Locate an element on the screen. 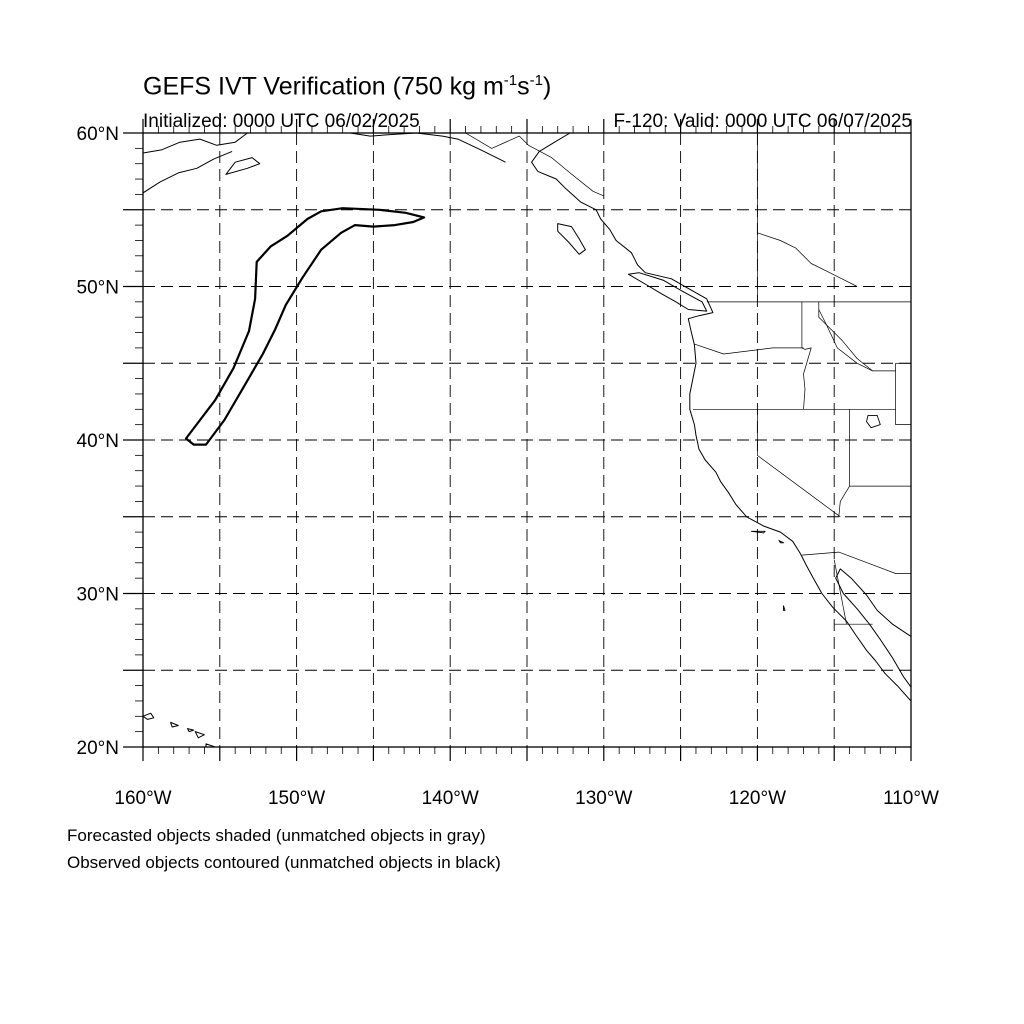 This screenshot has height=1024, width=1024. initialized-time: Initialized: 0000 UTC 06/02/2025 is located at coordinates (281, 121).